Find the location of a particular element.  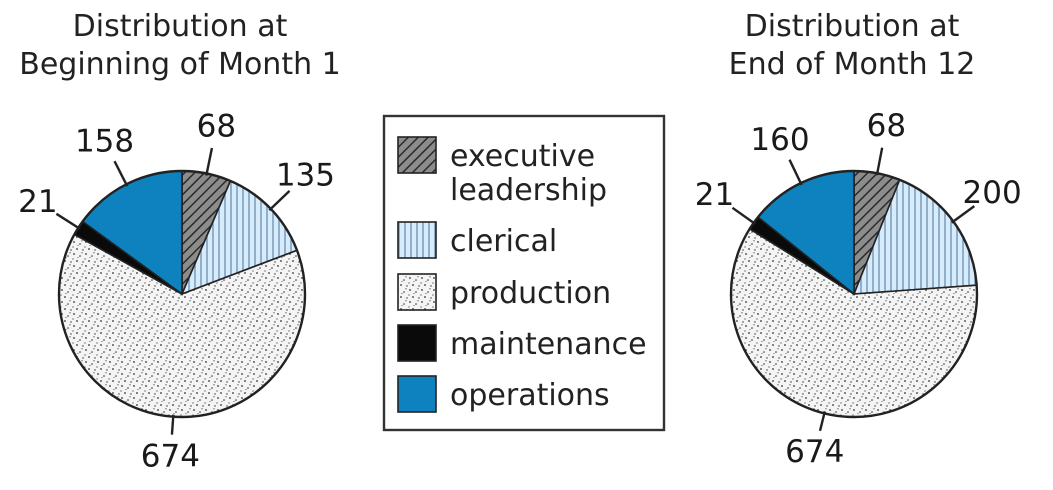

legend-label-production: production is located at coordinates (530, 293).